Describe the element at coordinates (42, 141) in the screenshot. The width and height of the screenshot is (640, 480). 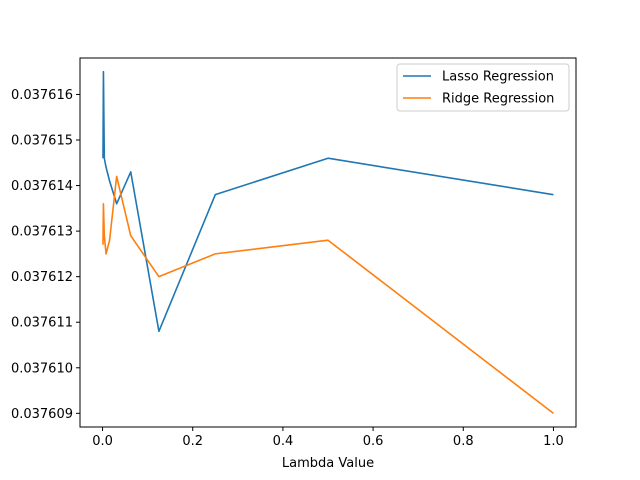
I see `y-tick-label: 0.037615` at that location.